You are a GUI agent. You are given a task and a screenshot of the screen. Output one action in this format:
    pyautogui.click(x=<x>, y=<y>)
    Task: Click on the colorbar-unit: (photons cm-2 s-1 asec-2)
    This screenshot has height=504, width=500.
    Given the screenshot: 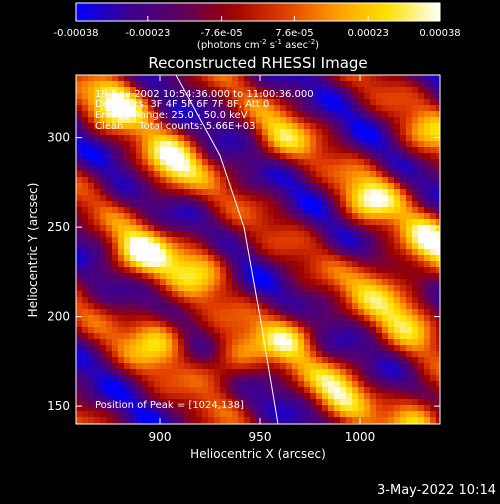 What is the action you would take?
    pyautogui.click(x=258, y=44)
    